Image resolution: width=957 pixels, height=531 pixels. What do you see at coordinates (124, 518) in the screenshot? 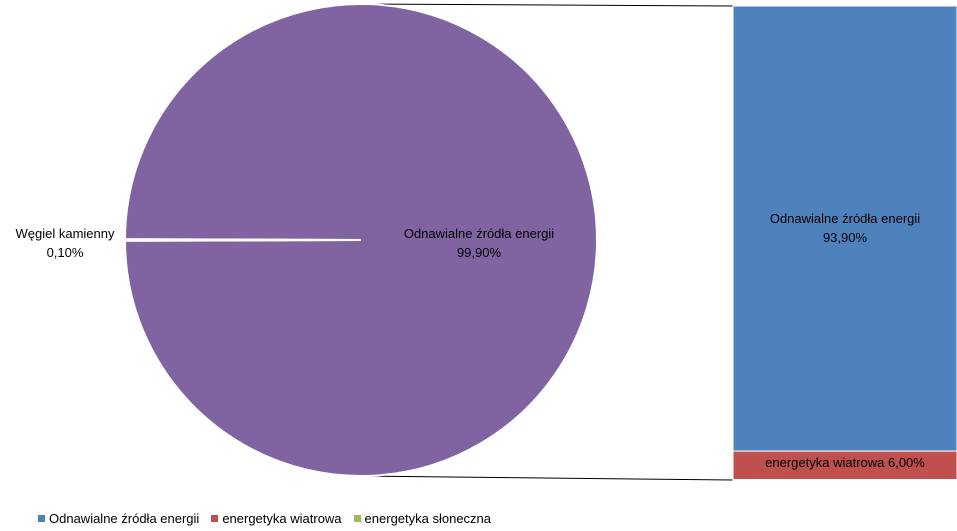
I see `legend-label-renewable: Odnawialne źródła energii` at bounding box center [124, 518].